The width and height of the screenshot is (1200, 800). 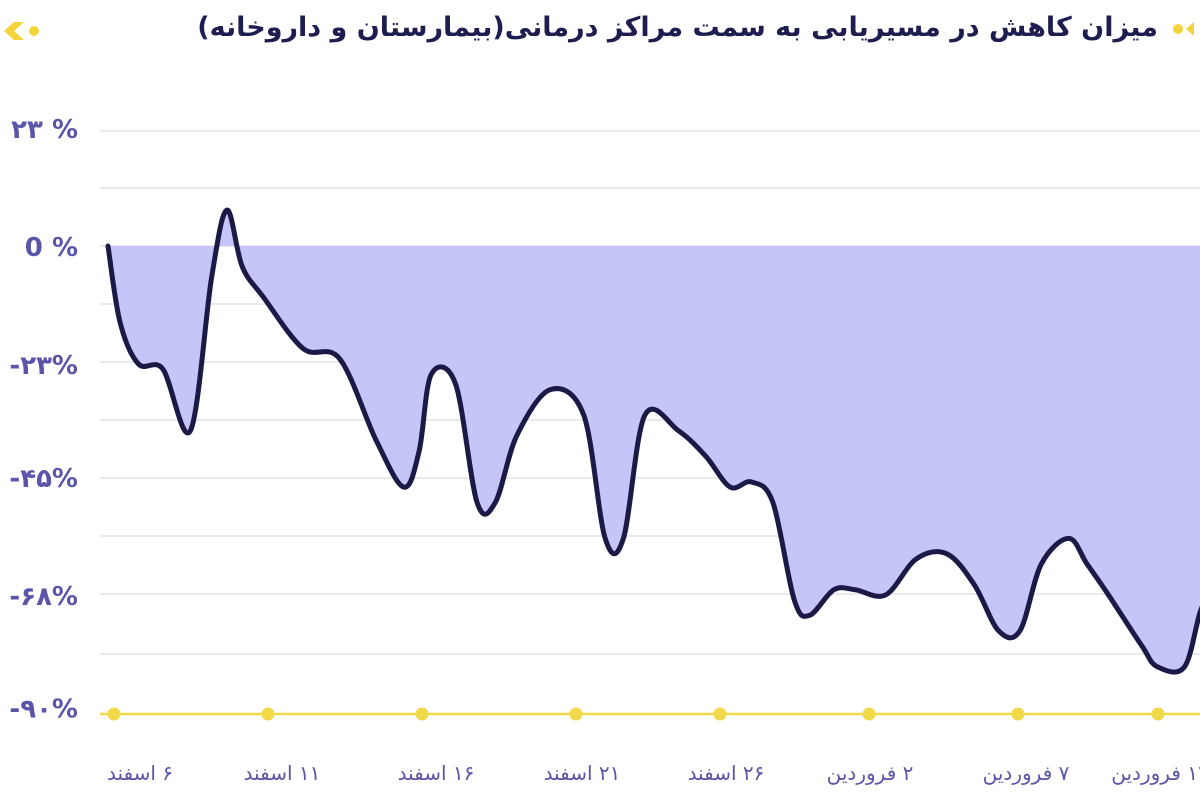 I want to click on x-tick-label-7: ۱۲ فروردین, so click(x=1155, y=773).